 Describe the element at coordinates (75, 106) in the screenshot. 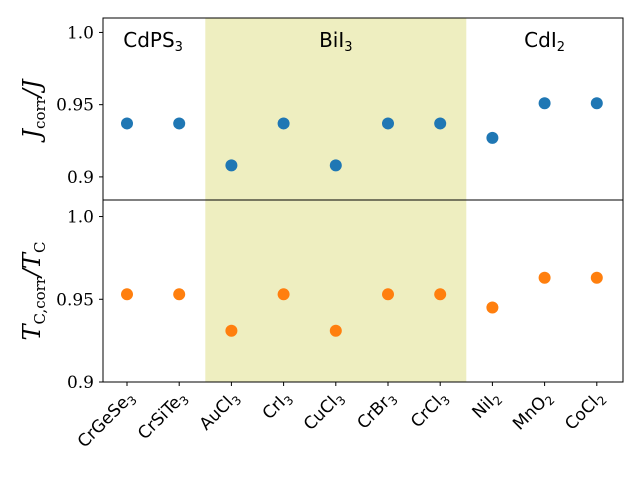

I see `top-ytick-label: 0.95` at that location.